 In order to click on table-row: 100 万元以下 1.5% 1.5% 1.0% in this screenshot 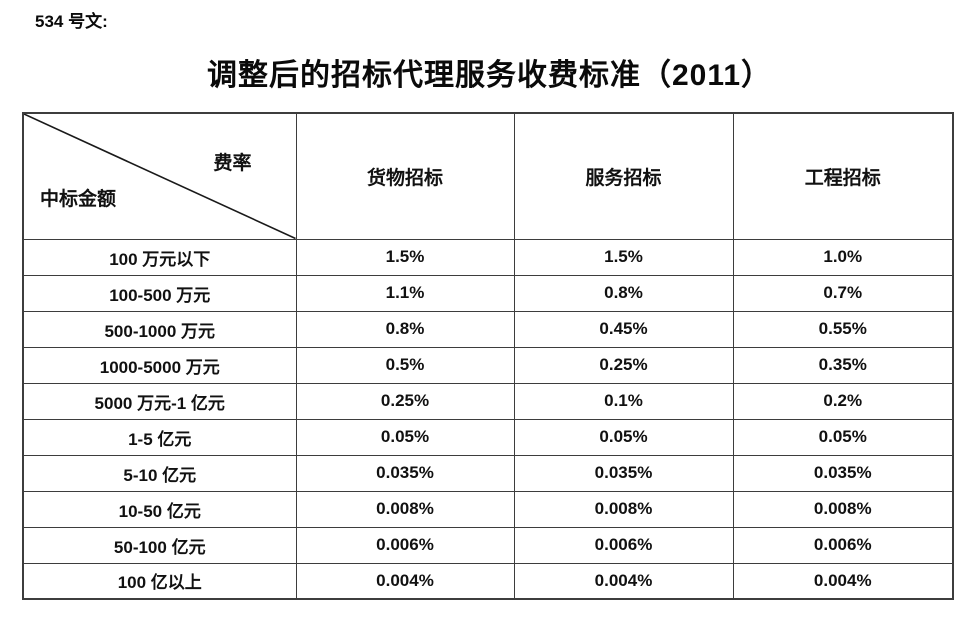, I will do `click(488, 257)`.